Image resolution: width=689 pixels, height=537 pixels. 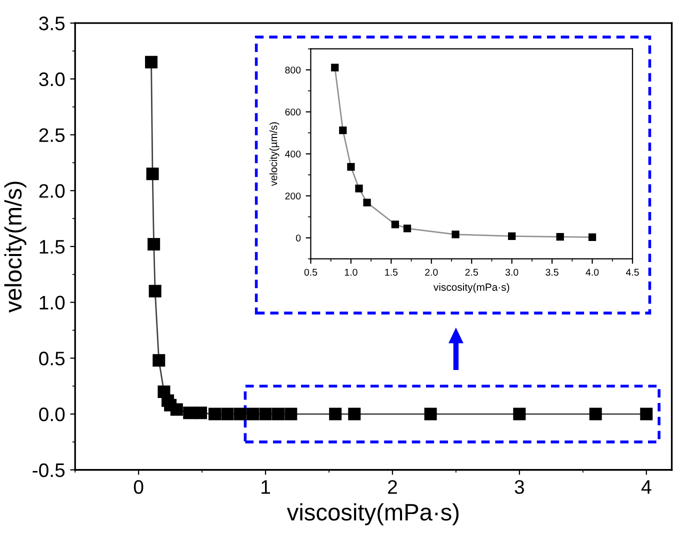 I want to click on y-tick-label: 0.5, so click(x=52, y=359).